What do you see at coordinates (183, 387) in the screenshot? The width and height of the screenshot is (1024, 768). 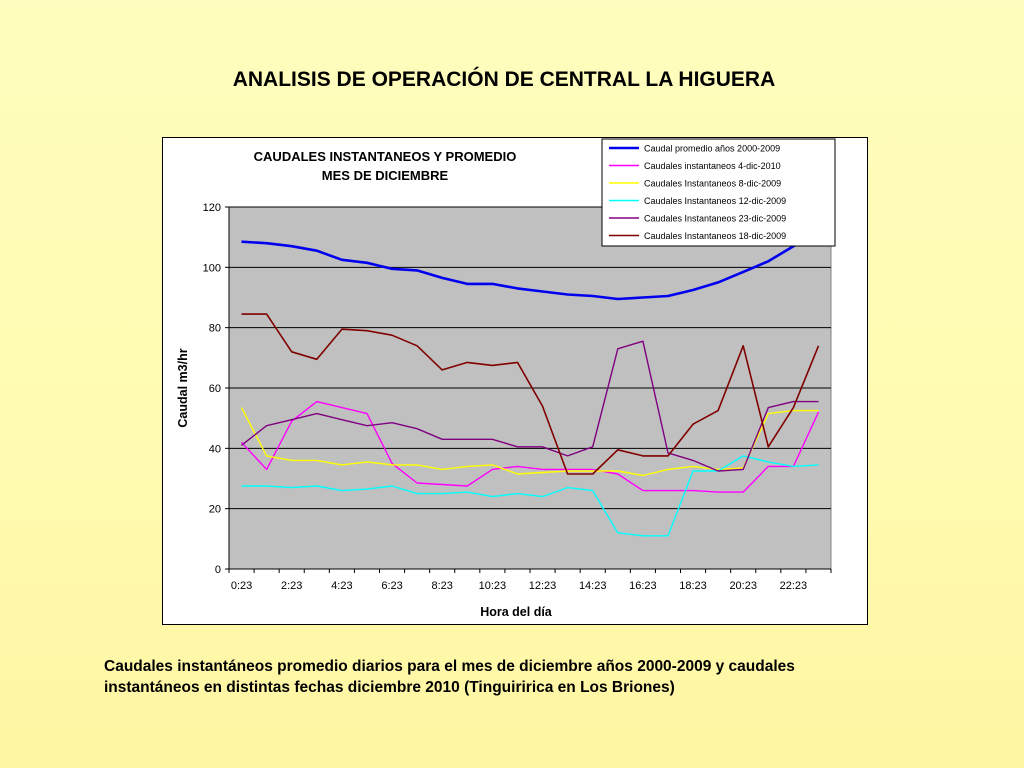 I see `y-axis-title: Caudal m3/hr` at bounding box center [183, 387].